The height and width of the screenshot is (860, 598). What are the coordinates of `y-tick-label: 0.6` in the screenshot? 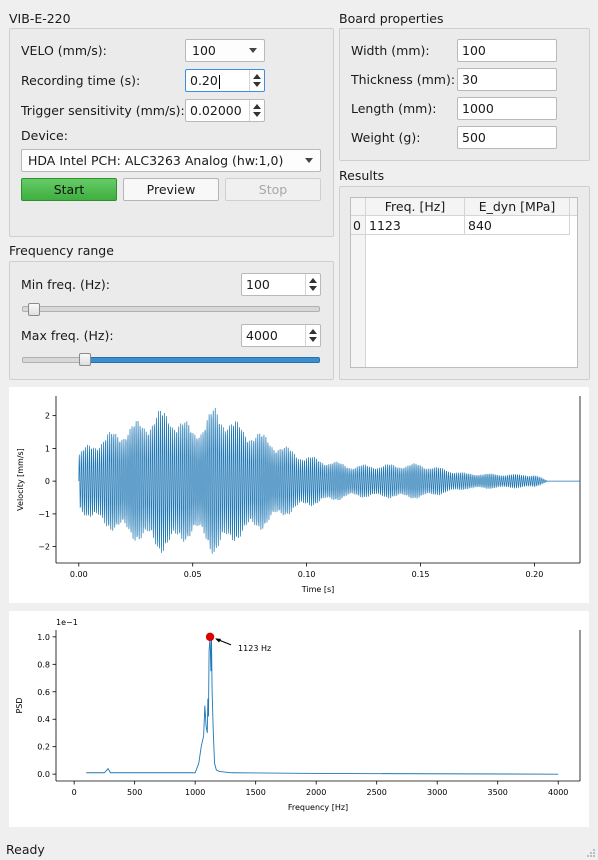 It's located at (43, 692).